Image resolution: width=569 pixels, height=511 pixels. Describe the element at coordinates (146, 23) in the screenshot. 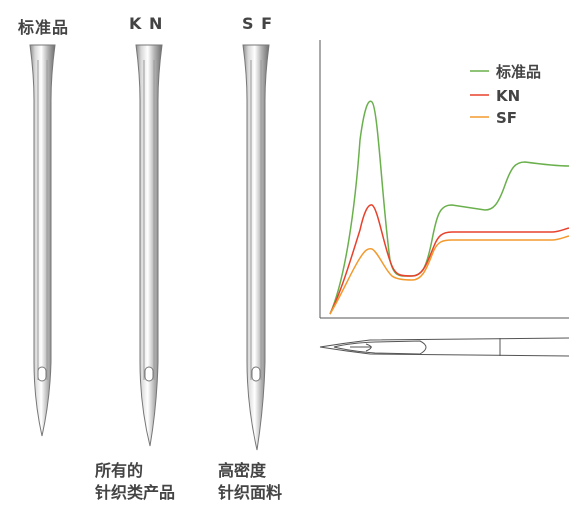

I see `needle-label-kn: K N` at that location.